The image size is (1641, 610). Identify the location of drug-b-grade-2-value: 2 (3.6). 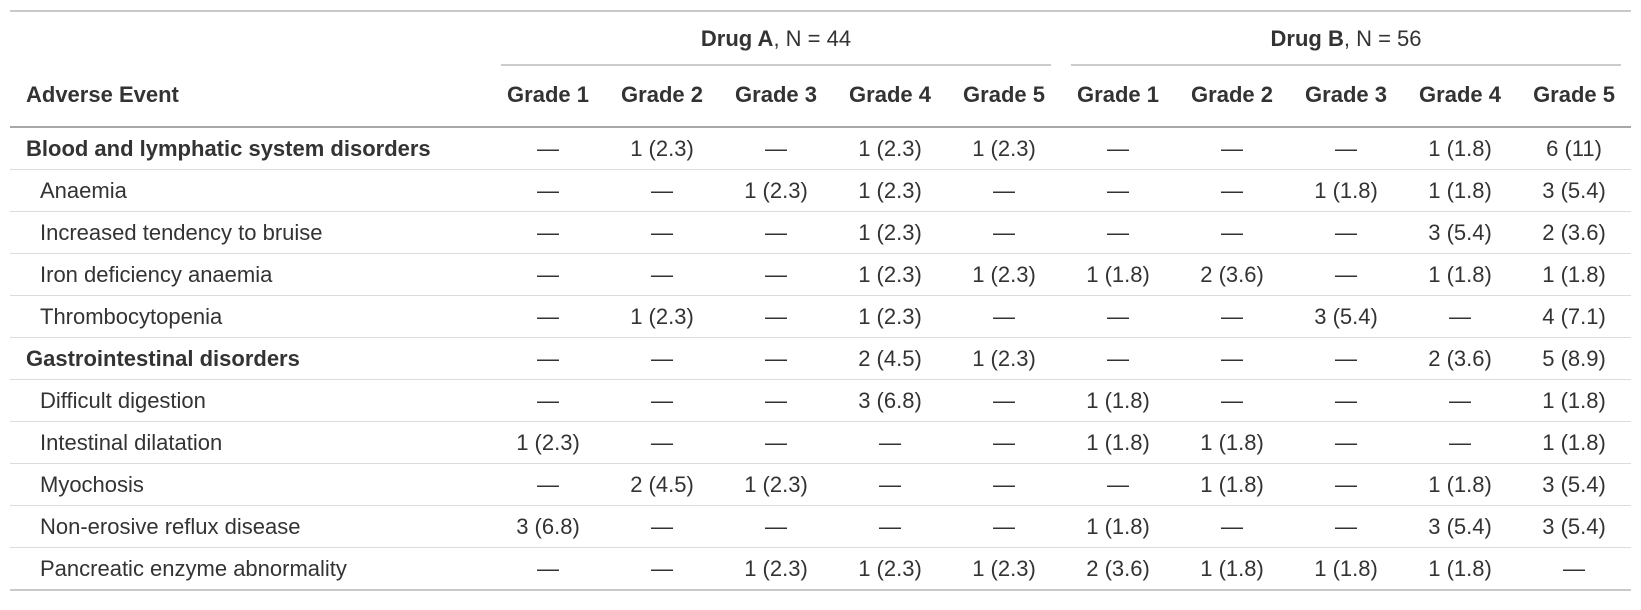
(1232, 274).